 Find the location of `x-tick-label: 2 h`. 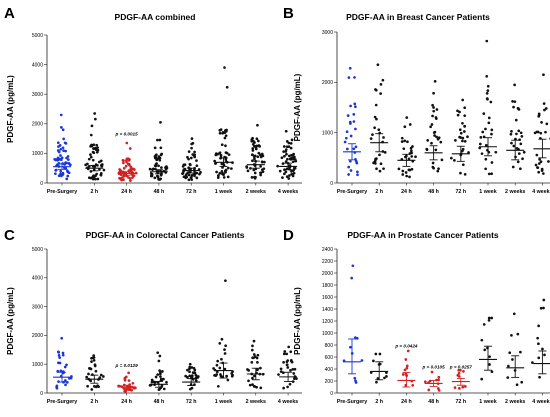

x-tick-label: 2 h is located at coordinates (94, 192).